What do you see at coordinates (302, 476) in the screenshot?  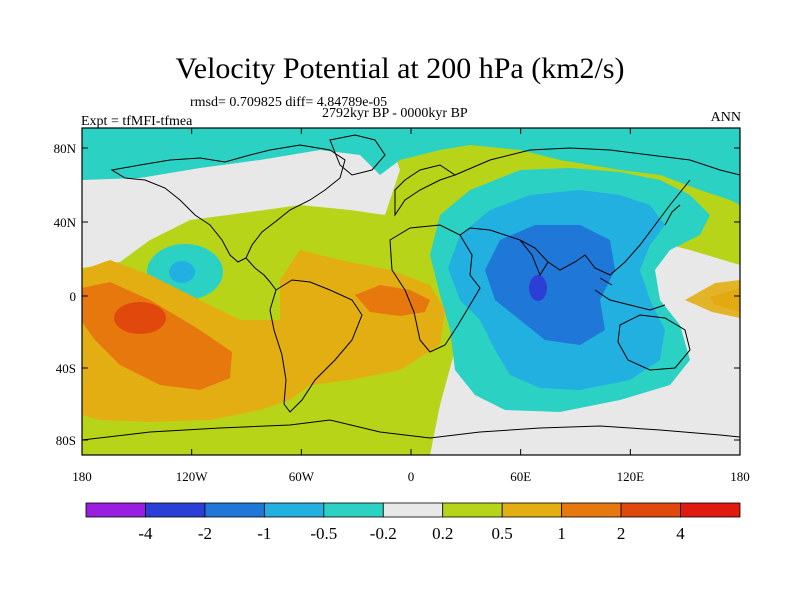 I see `lon-tick-label: 60W` at bounding box center [302, 476].